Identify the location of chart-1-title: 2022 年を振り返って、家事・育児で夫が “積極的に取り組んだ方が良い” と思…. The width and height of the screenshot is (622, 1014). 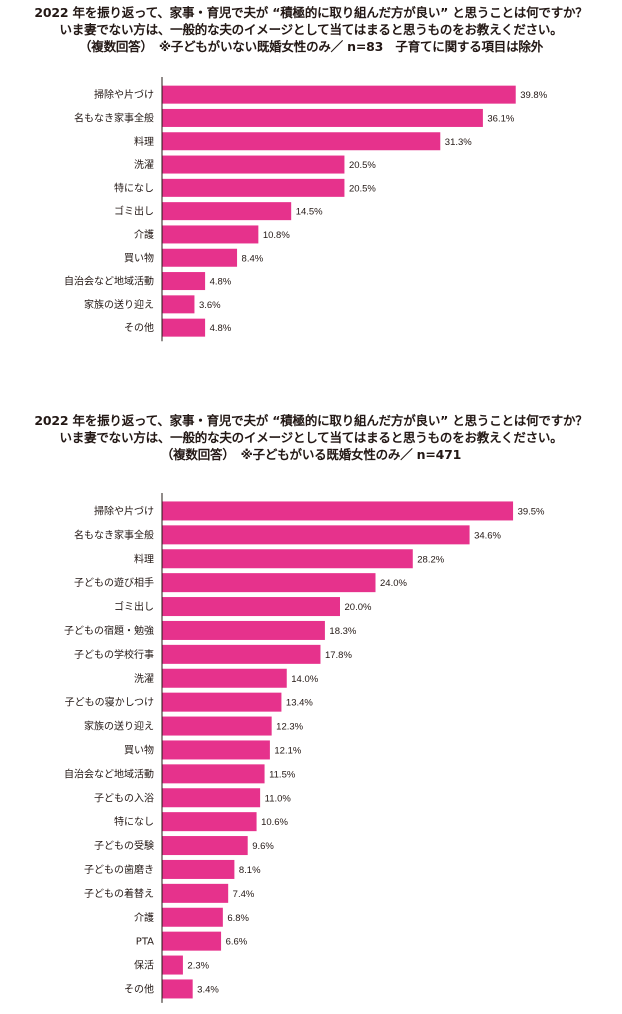
(311, 27).